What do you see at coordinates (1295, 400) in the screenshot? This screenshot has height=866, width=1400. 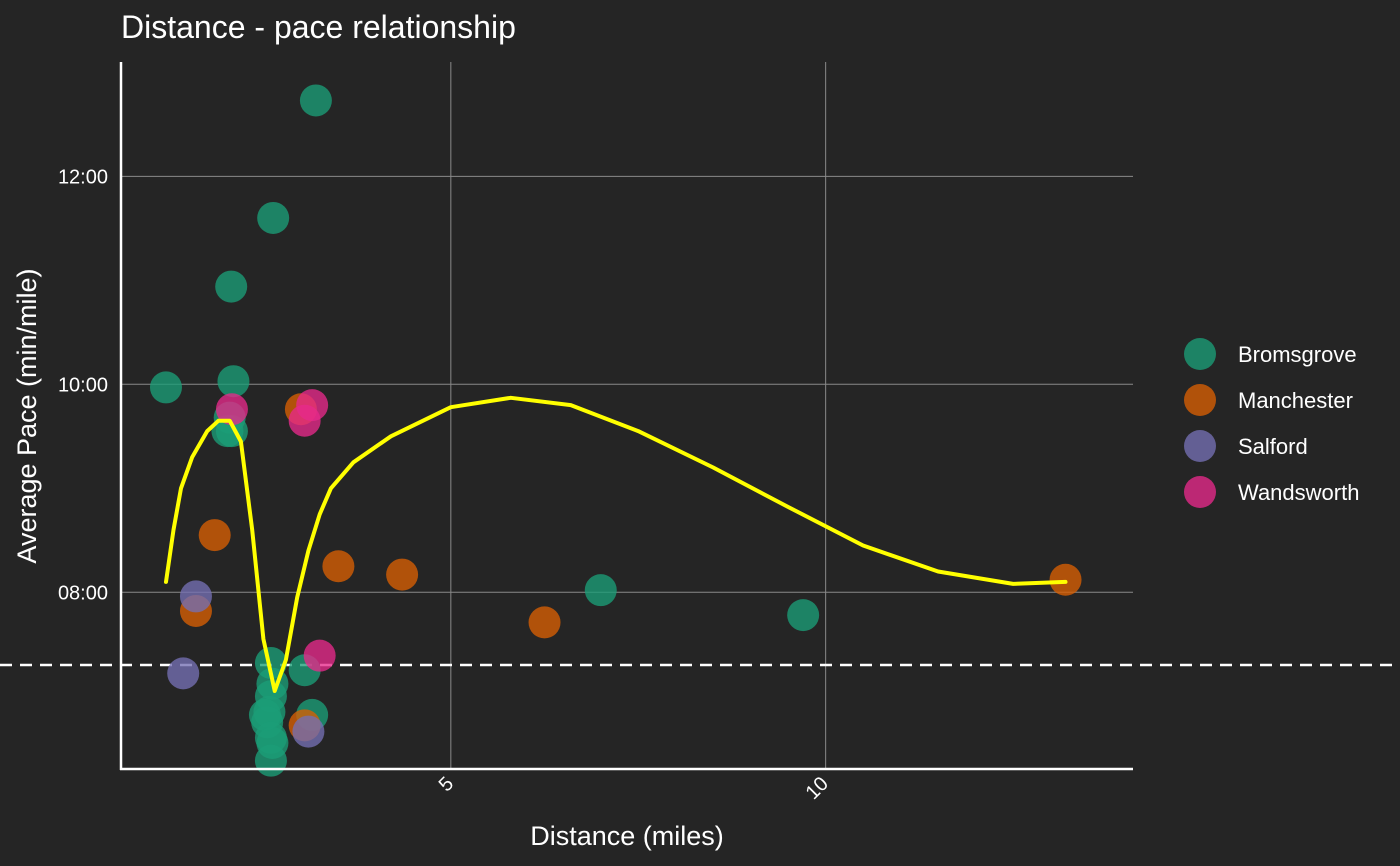 I see `legend-label-manchester: Manchester` at bounding box center [1295, 400].